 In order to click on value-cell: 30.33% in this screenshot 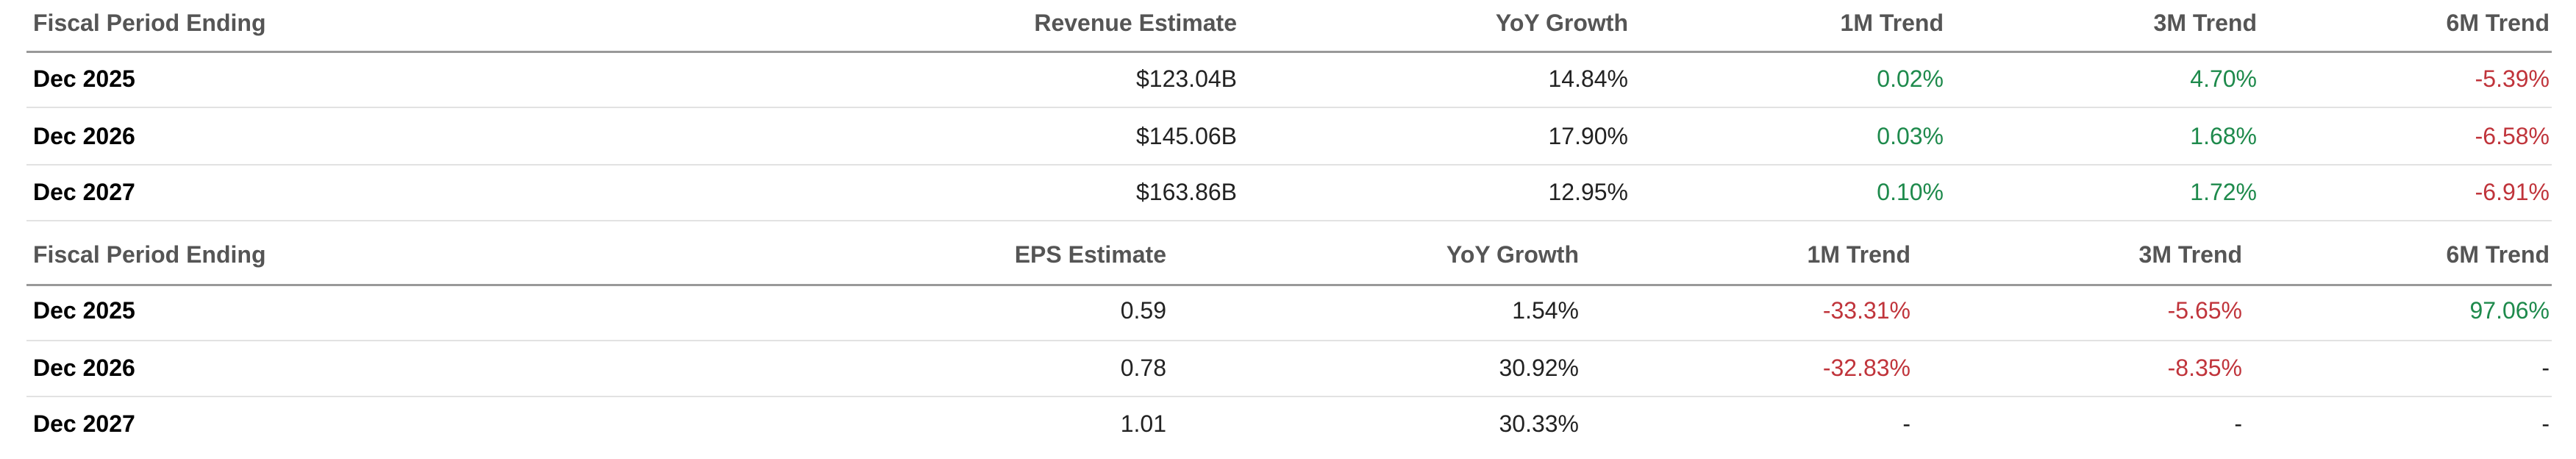, I will do `click(1539, 423)`.